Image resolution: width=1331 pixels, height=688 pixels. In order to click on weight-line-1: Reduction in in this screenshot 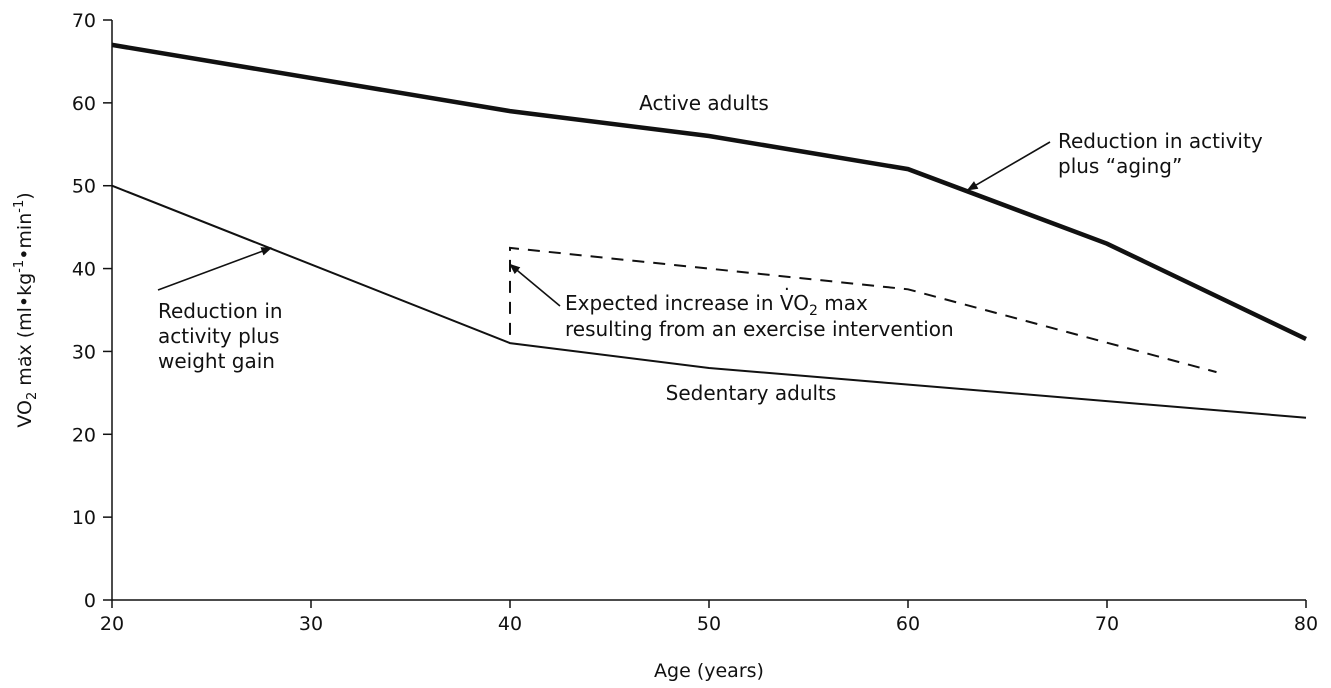, I will do `click(220, 311)`.